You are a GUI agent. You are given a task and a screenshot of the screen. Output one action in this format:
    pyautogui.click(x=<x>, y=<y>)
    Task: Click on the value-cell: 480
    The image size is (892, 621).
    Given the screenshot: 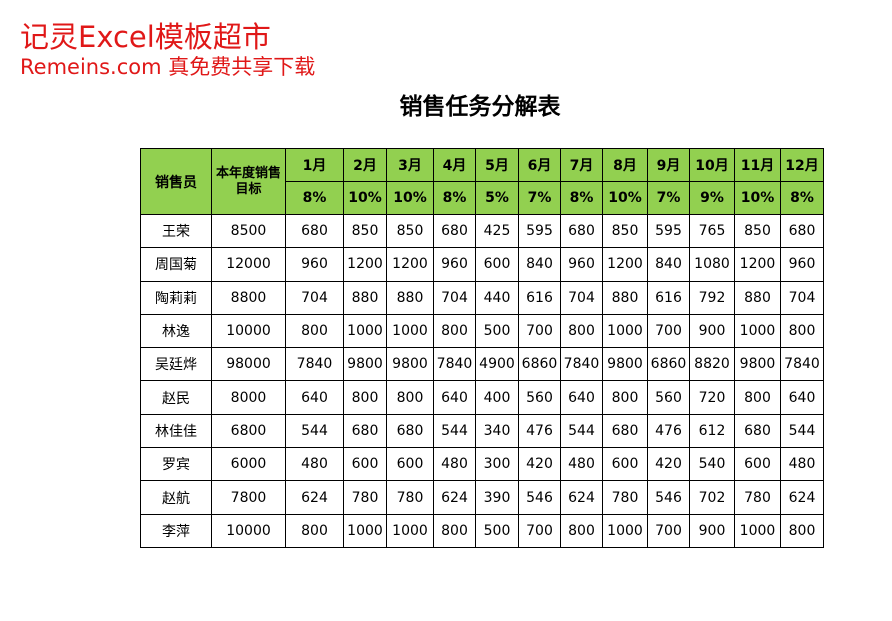 What is the action you would take?
    pyautogui.click(x=454, y=464)
    